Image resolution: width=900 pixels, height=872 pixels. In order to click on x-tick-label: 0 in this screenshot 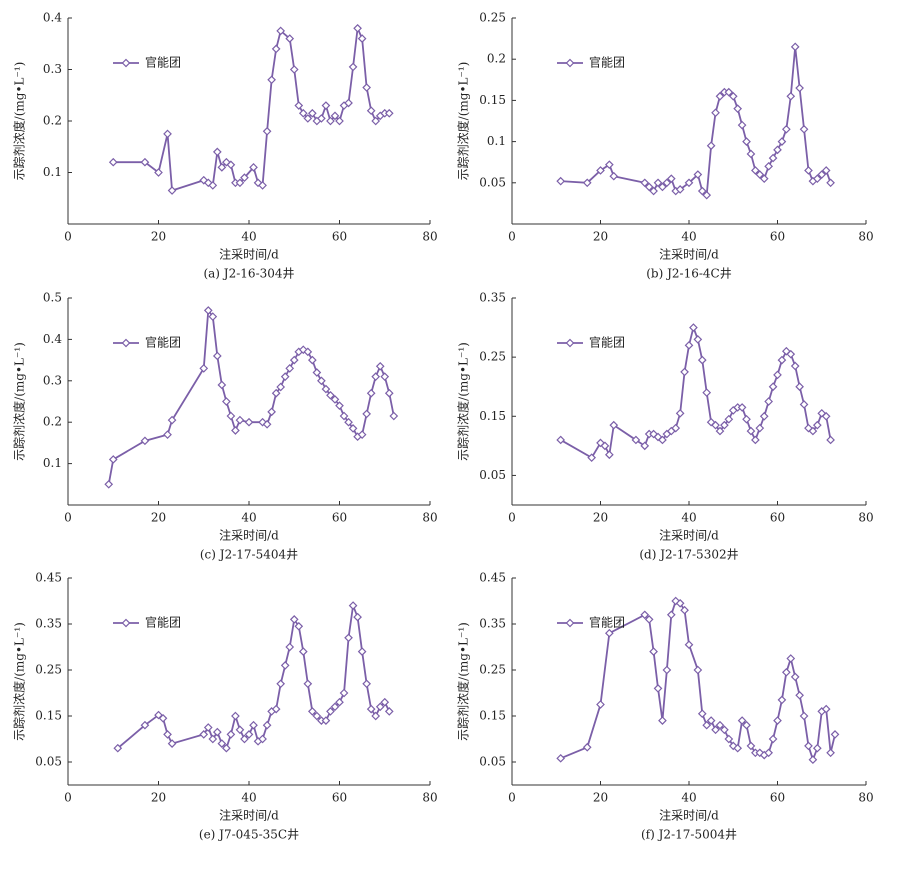, I will do `click(512, 237)`.